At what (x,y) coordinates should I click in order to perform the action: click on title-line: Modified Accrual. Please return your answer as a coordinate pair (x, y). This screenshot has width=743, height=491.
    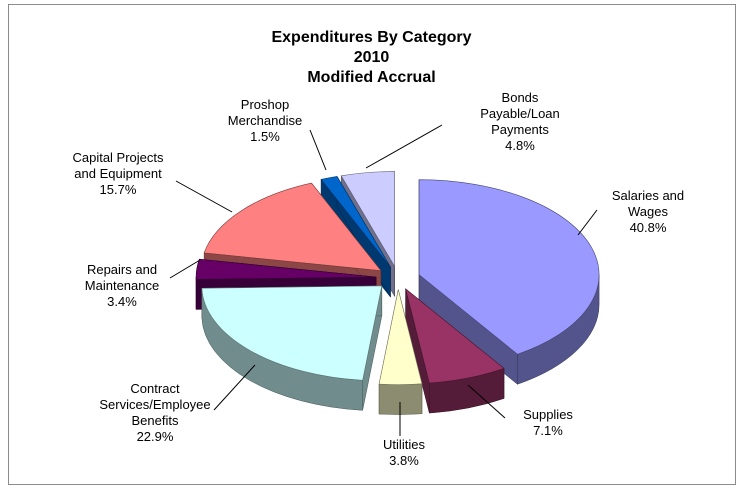
    Looking at the image, I should click on (371, 77).